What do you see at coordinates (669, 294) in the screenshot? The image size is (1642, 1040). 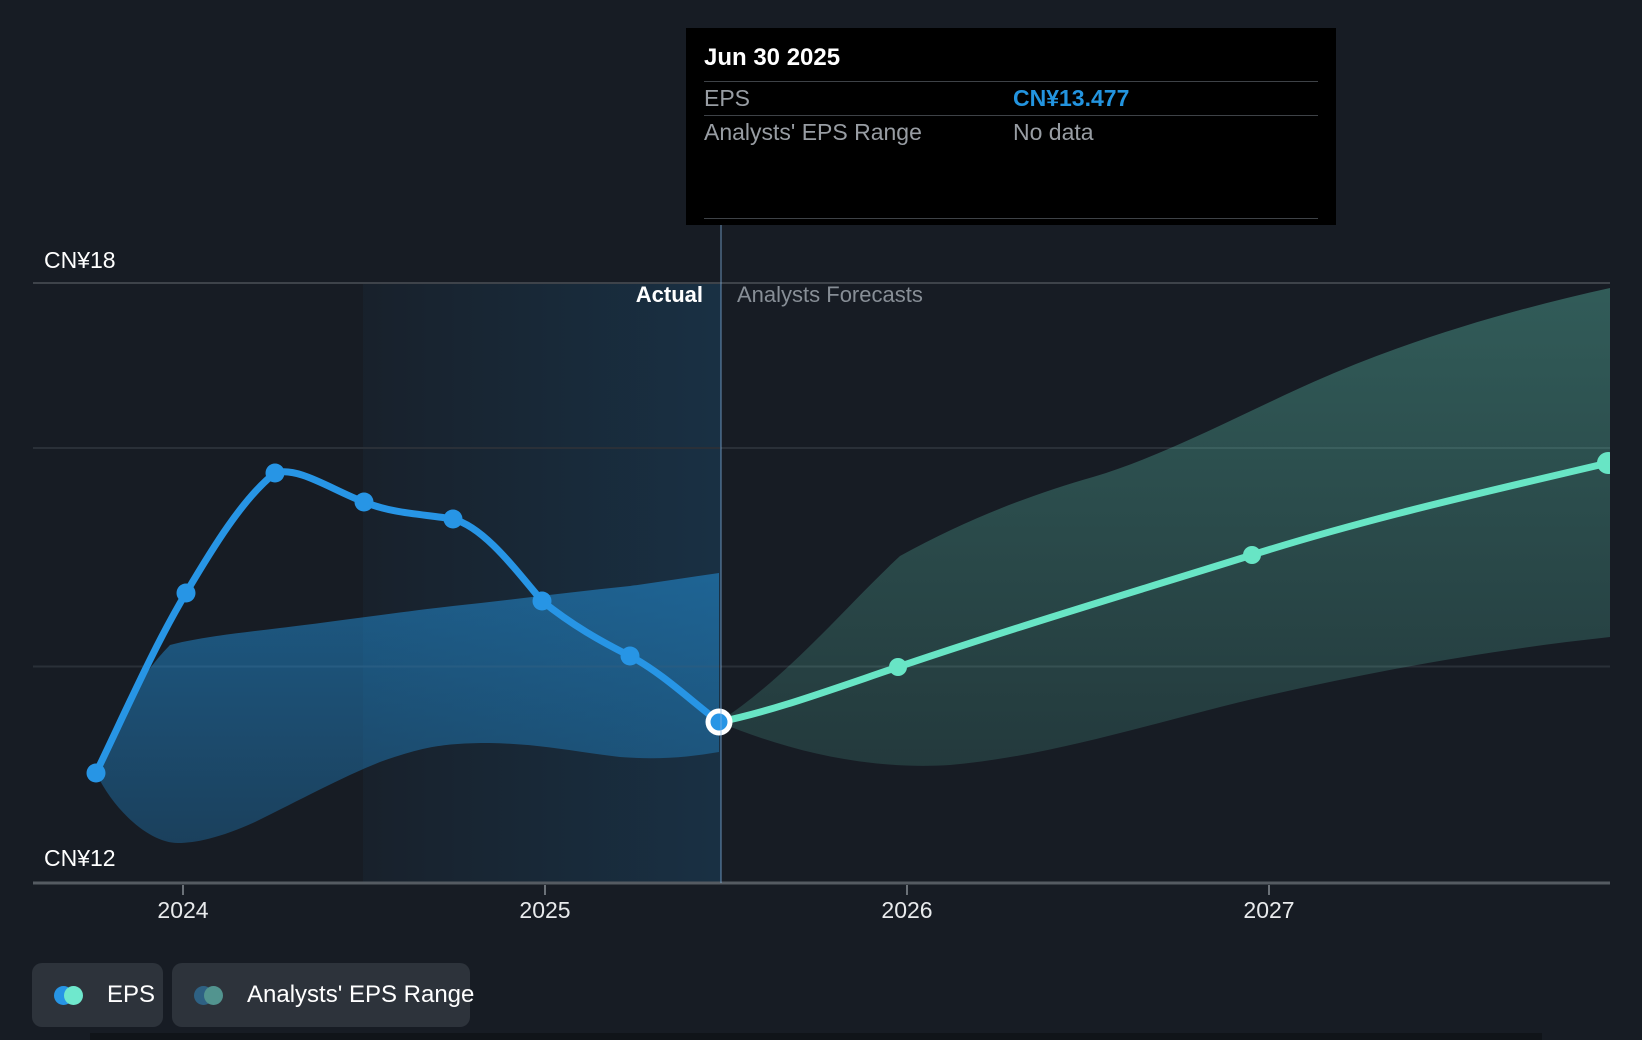 I see `actual-section-label: Actual` at bounding box center [669, 294].